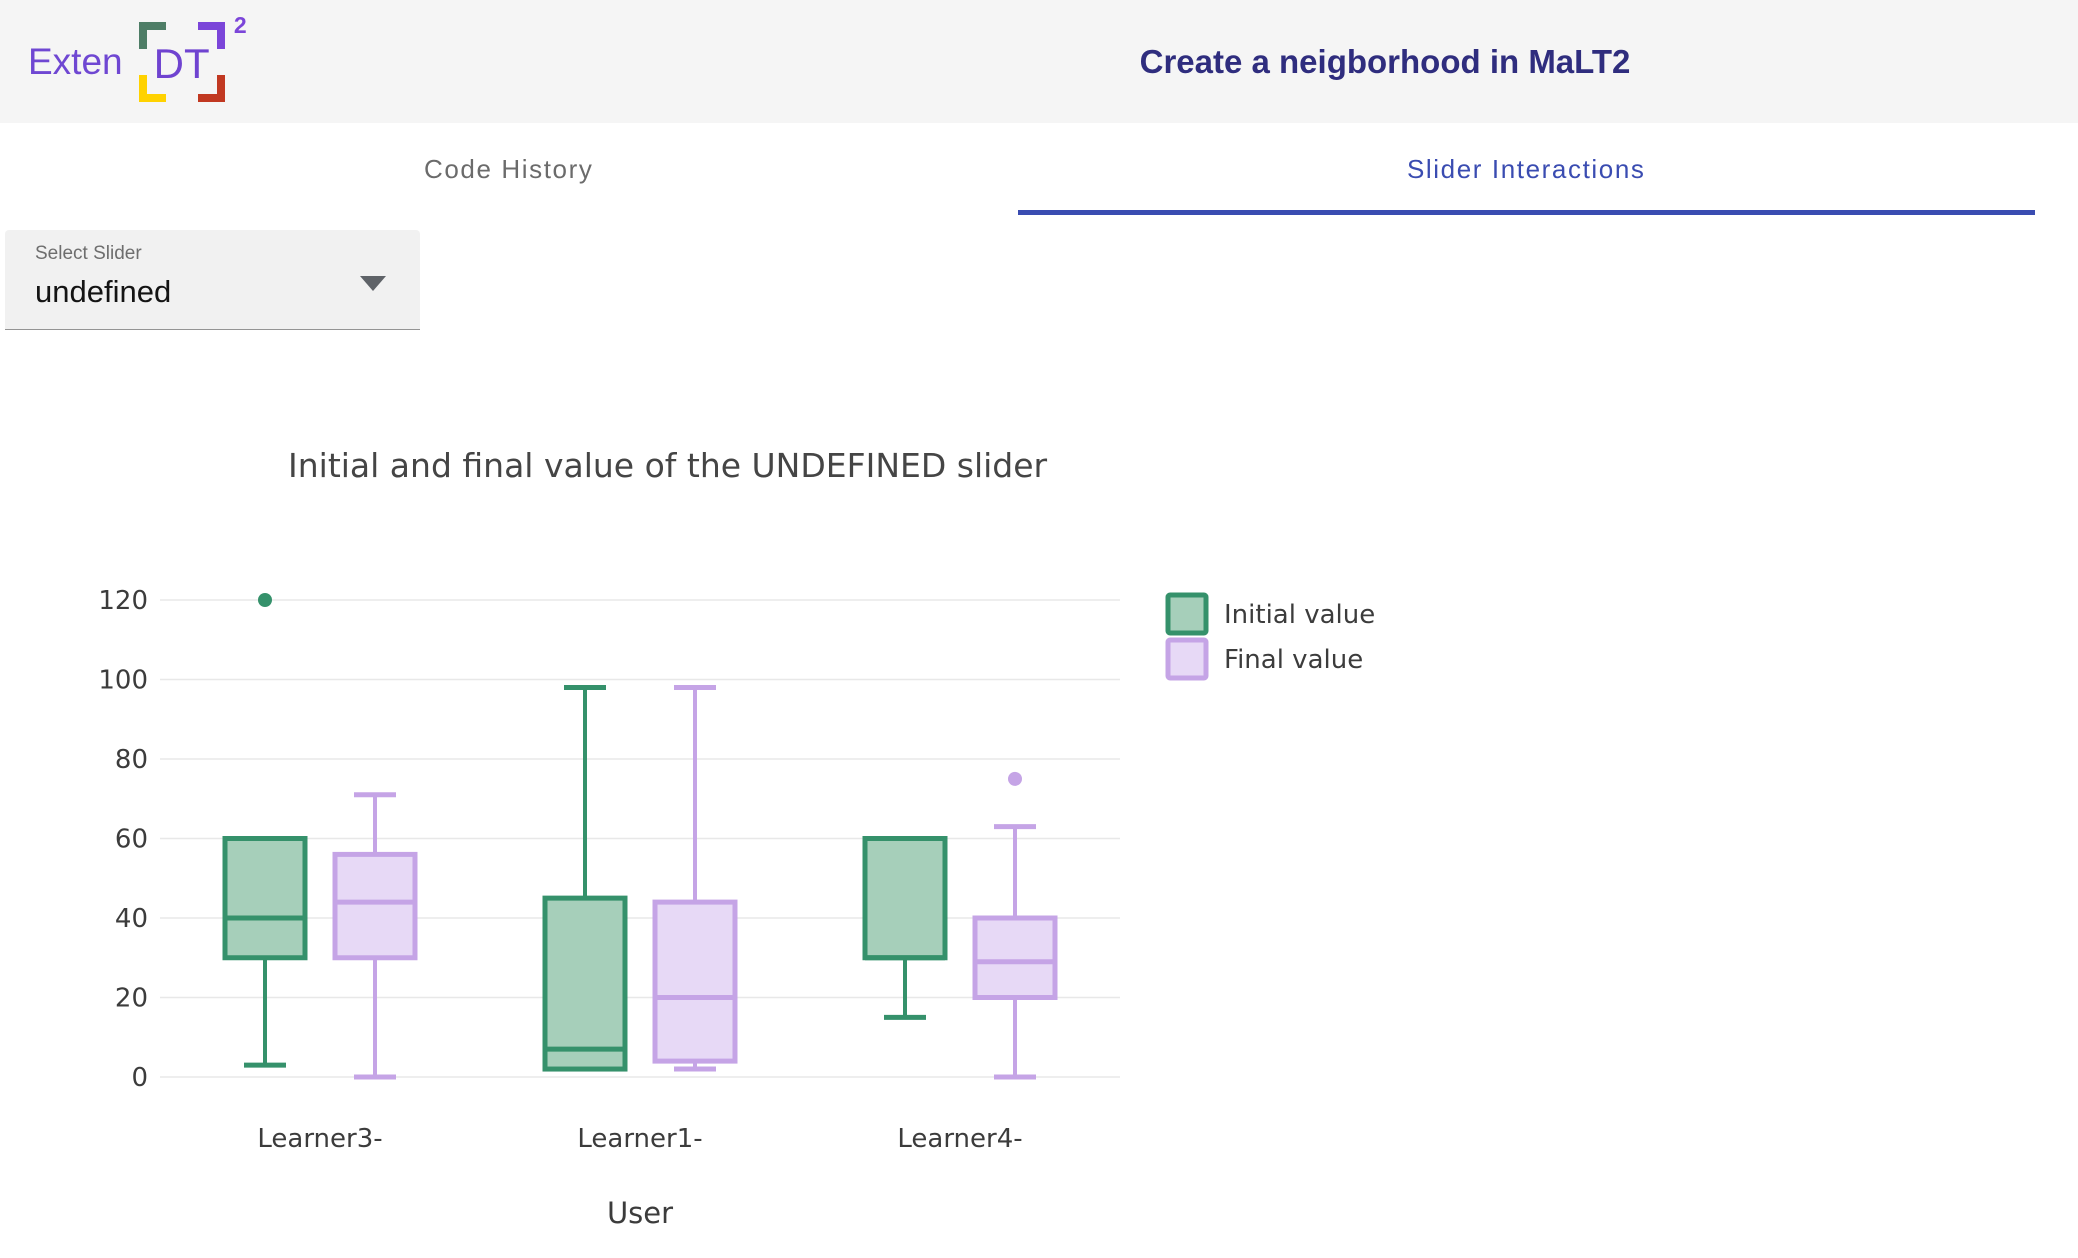 The width and height of the screenshot is (2078, 1258). Describe the element at coordinates (212, 280) in the screenshot. I see `slider-select: Select Slider undefined` at that location.